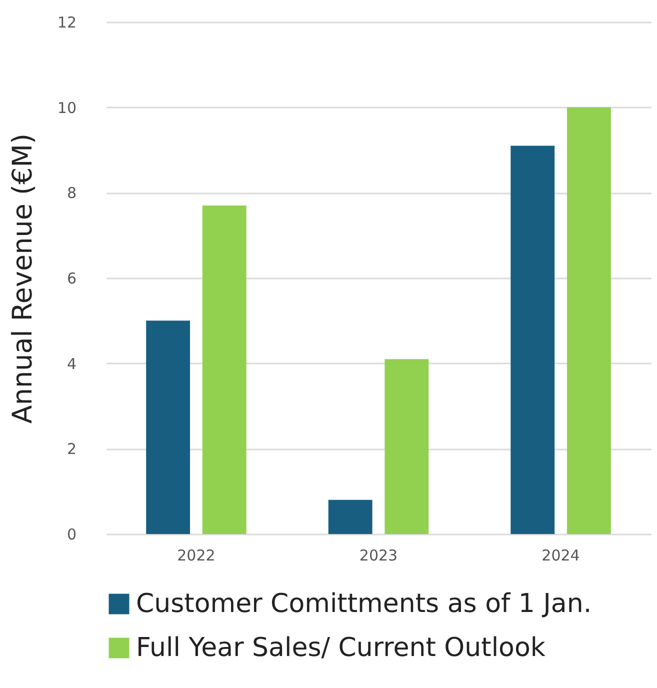 The height and width of the screenshot is (688, 657). What do you see at coordinates (71, 193) in the screenshot?
I see `y-tick-label: 8` at bounding box center [71, 193].